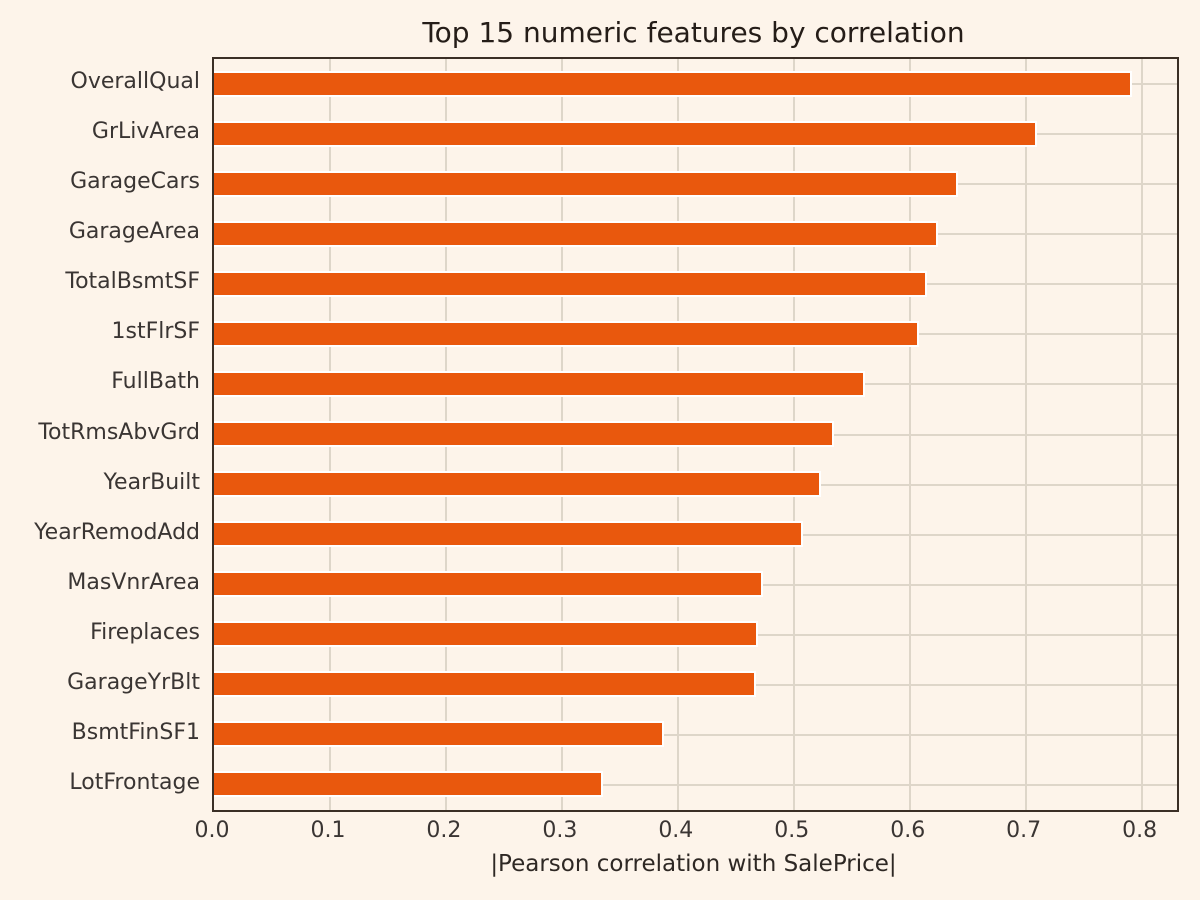 This screenshot has width=1200, height=900. I want to click on x-tick-label-0.0: 0.0, so click(212, 830).